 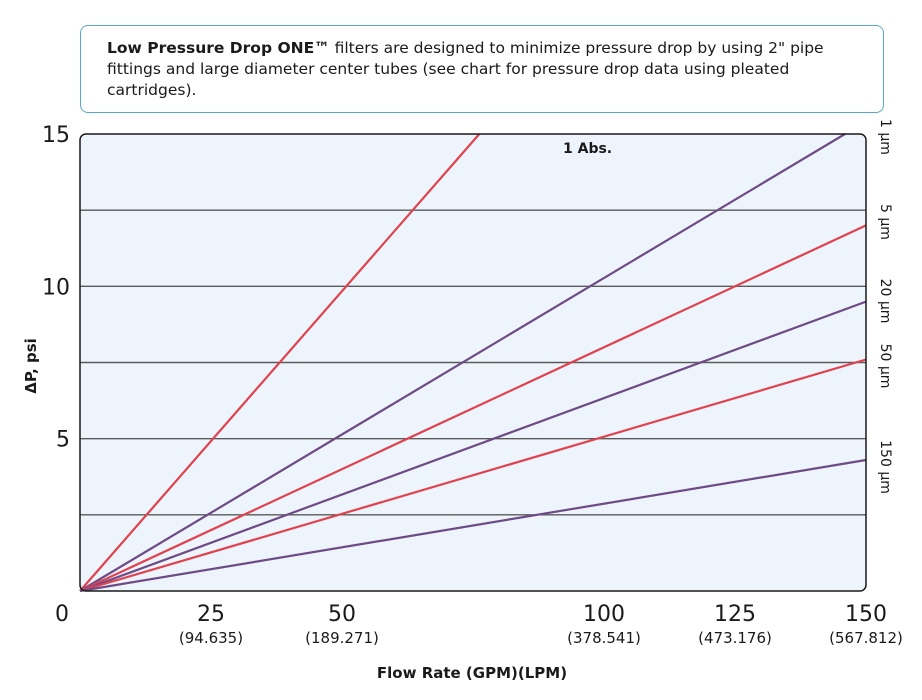 What do you see at coordinates (342, 638) in the screenshot?
I see `x-tick-sublabel-50: (189.271)` at bounding box center [342, 638].